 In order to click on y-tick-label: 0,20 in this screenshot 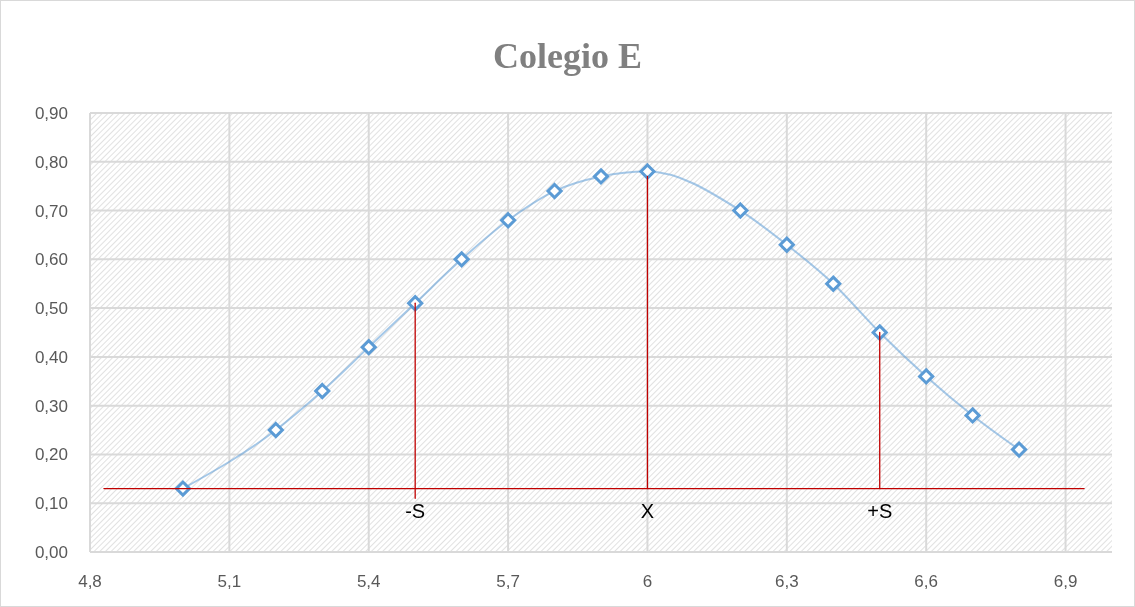, I will do `click(51, 455)`.